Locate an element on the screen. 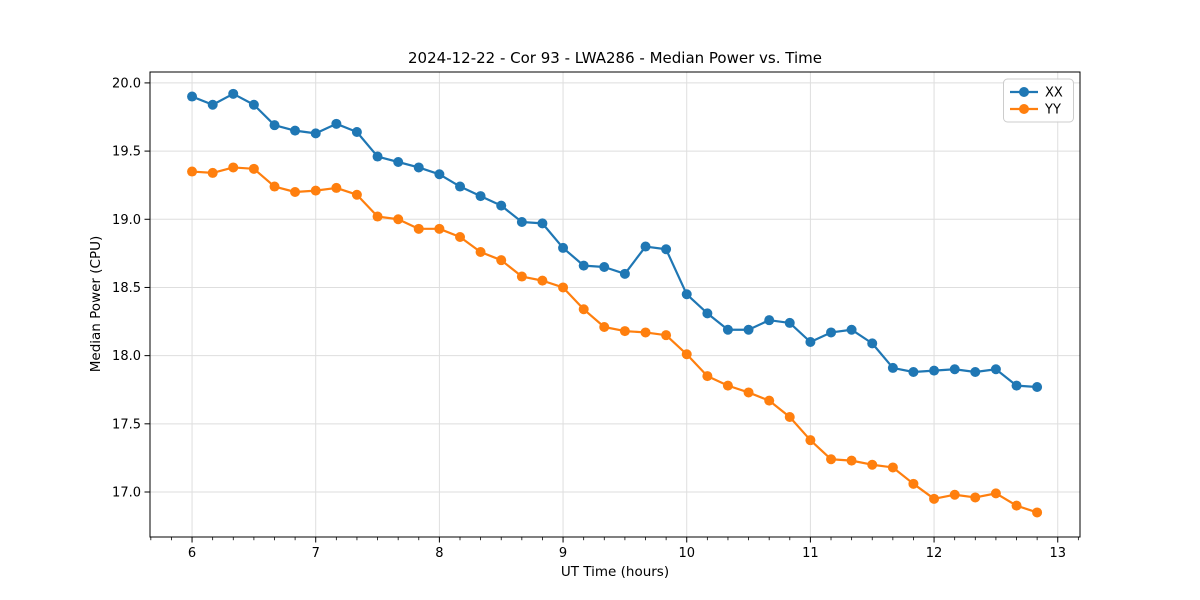 Image resolution: width=1200 pixels, height=600 pixels. legend-frame is located at coordinates (1038, 100).